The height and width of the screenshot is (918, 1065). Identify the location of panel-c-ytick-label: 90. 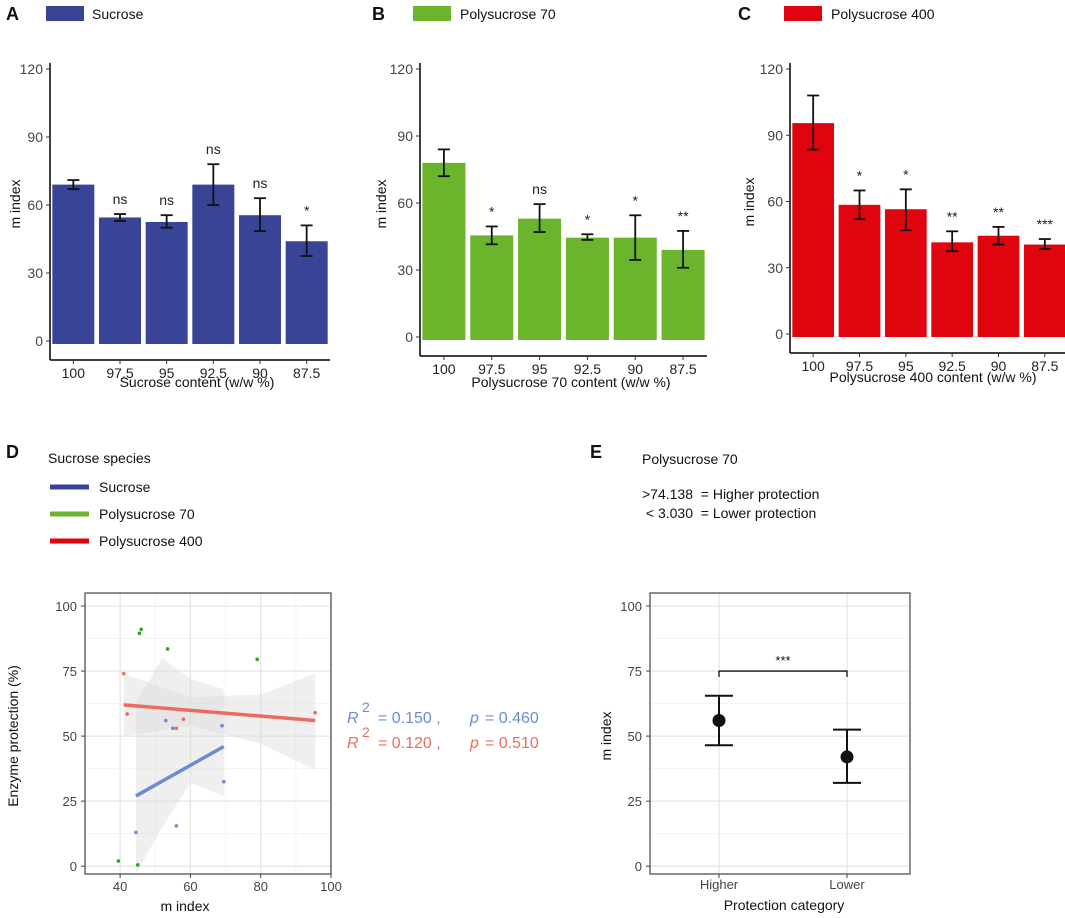
(775, 135).